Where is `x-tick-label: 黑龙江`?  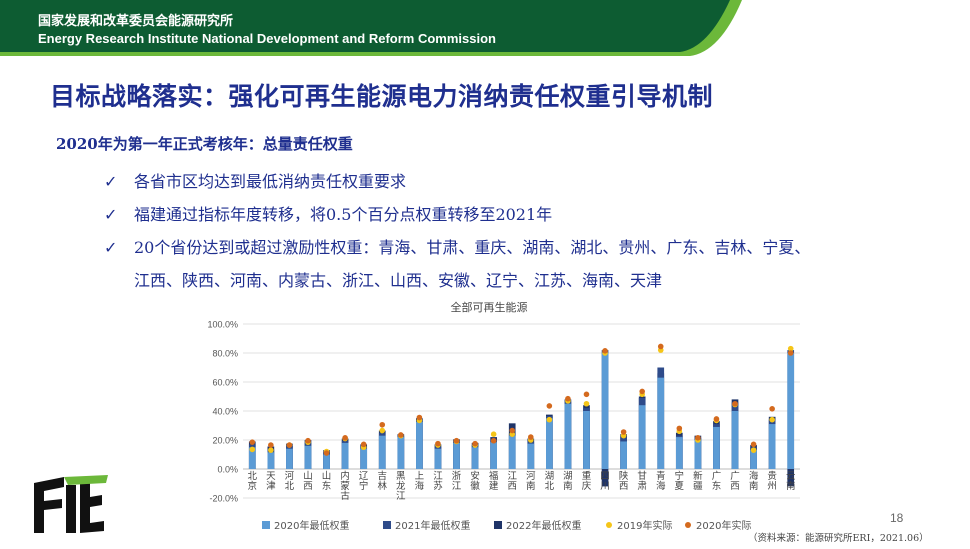 x-tick-label: 黑龙江 is located at coordinates (401, 486).